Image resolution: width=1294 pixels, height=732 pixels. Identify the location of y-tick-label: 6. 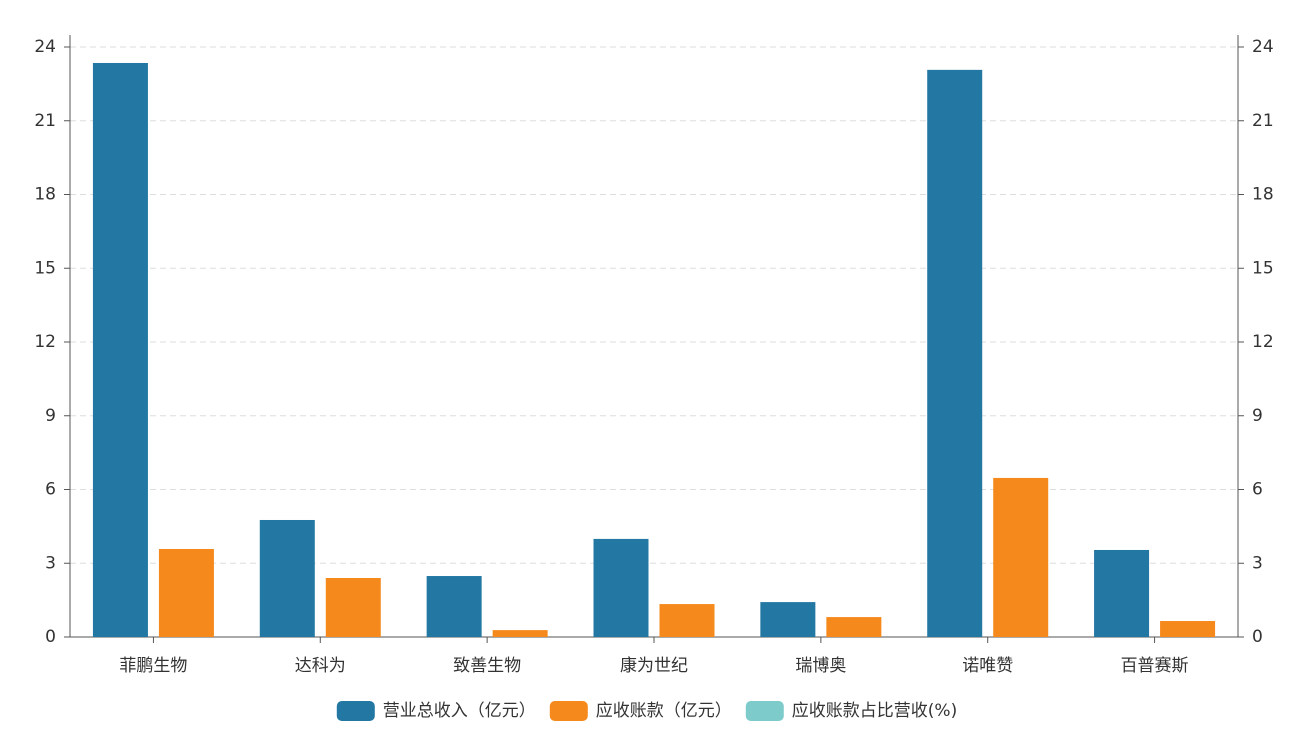
(50, 490).